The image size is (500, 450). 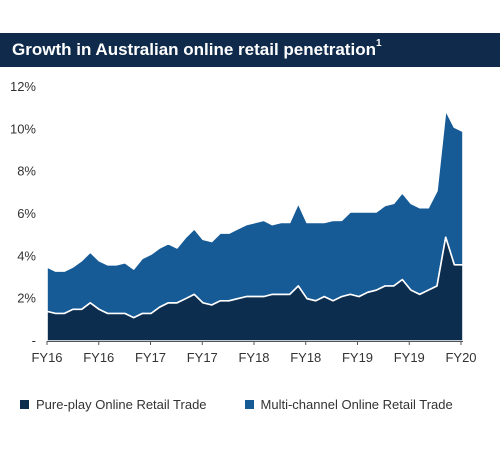 What do you see at coordinates (26, 255) in the screenshot?
I see `y-tick-label: 4%` at bounding box center [26, 255].